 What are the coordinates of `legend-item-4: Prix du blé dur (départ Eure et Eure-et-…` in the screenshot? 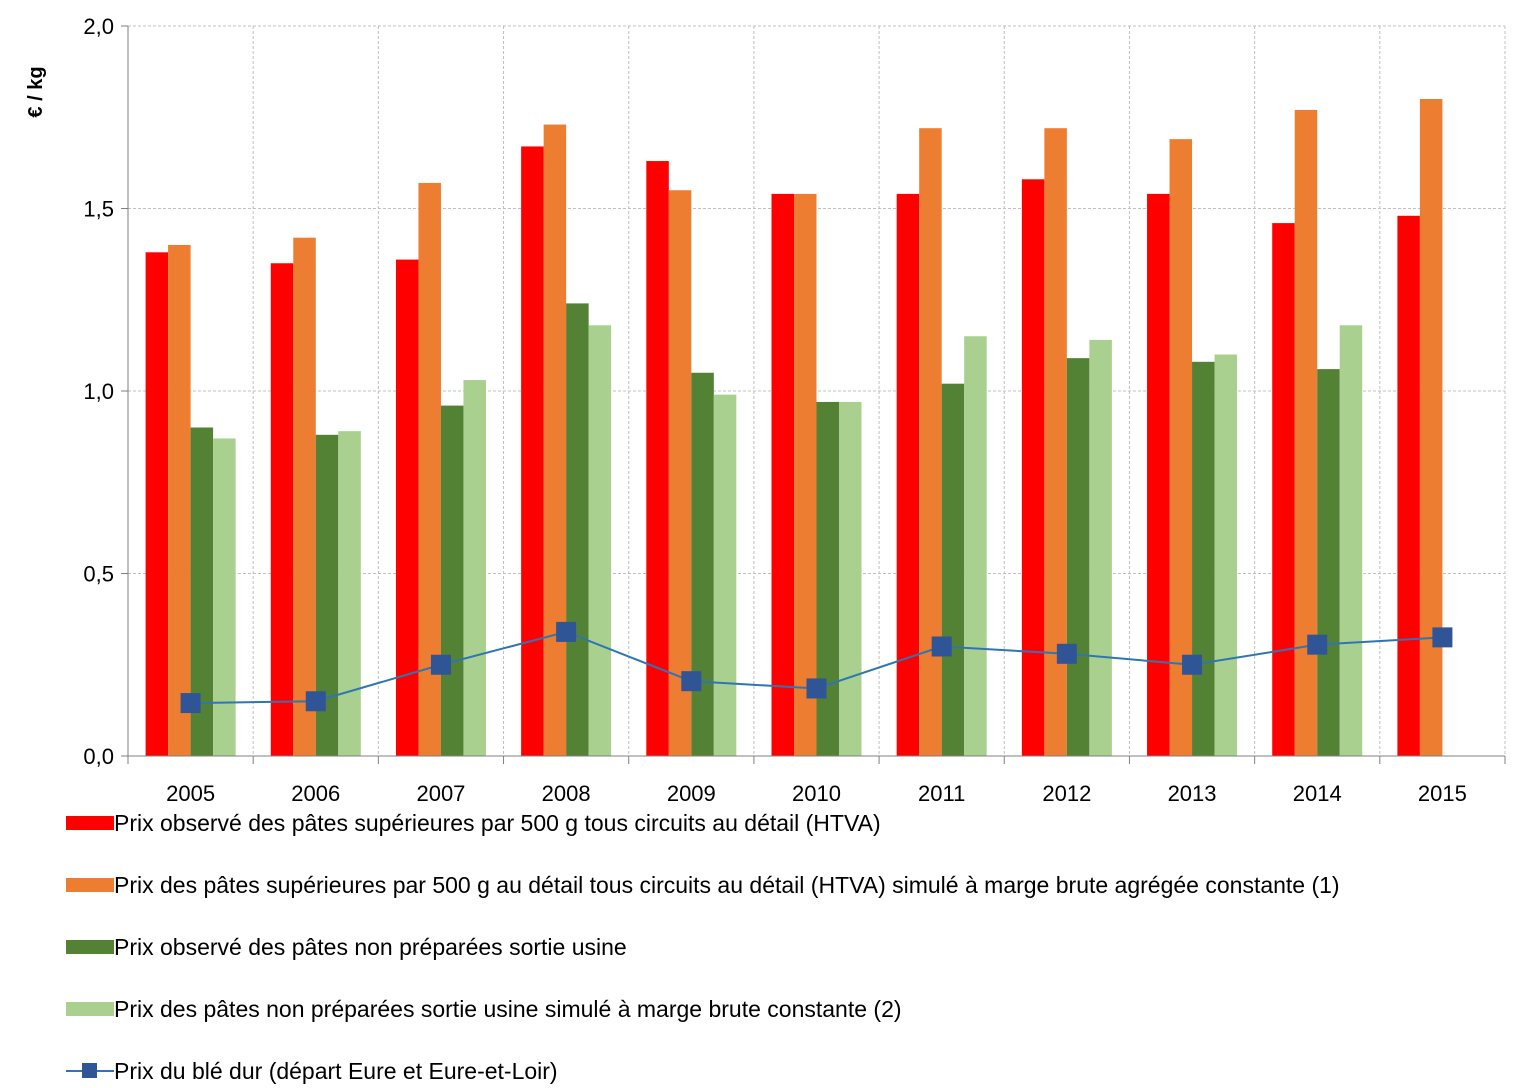 It's located at (791, 1073).